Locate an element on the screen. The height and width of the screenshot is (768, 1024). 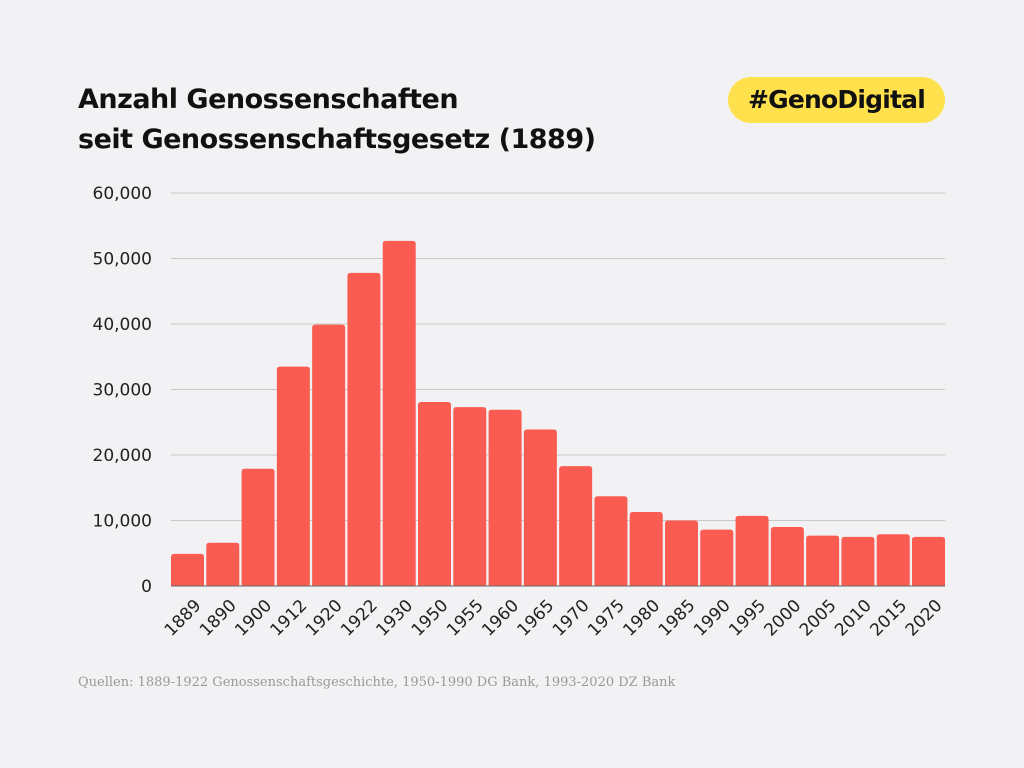
y-tick-label: 60,000 is located at coordinates (122, 194).